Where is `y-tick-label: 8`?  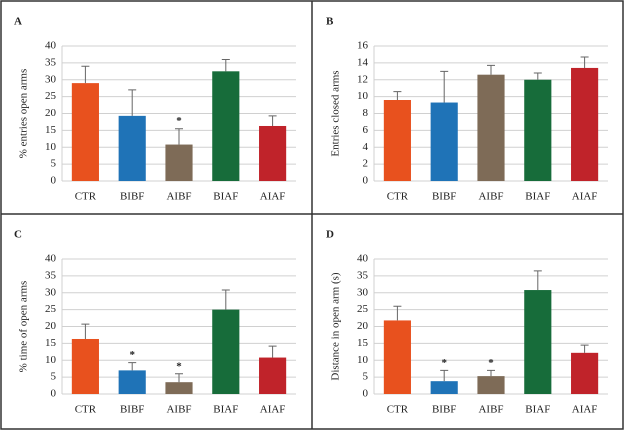
y-tick-label: 8 is located at coordinates (366, 113).